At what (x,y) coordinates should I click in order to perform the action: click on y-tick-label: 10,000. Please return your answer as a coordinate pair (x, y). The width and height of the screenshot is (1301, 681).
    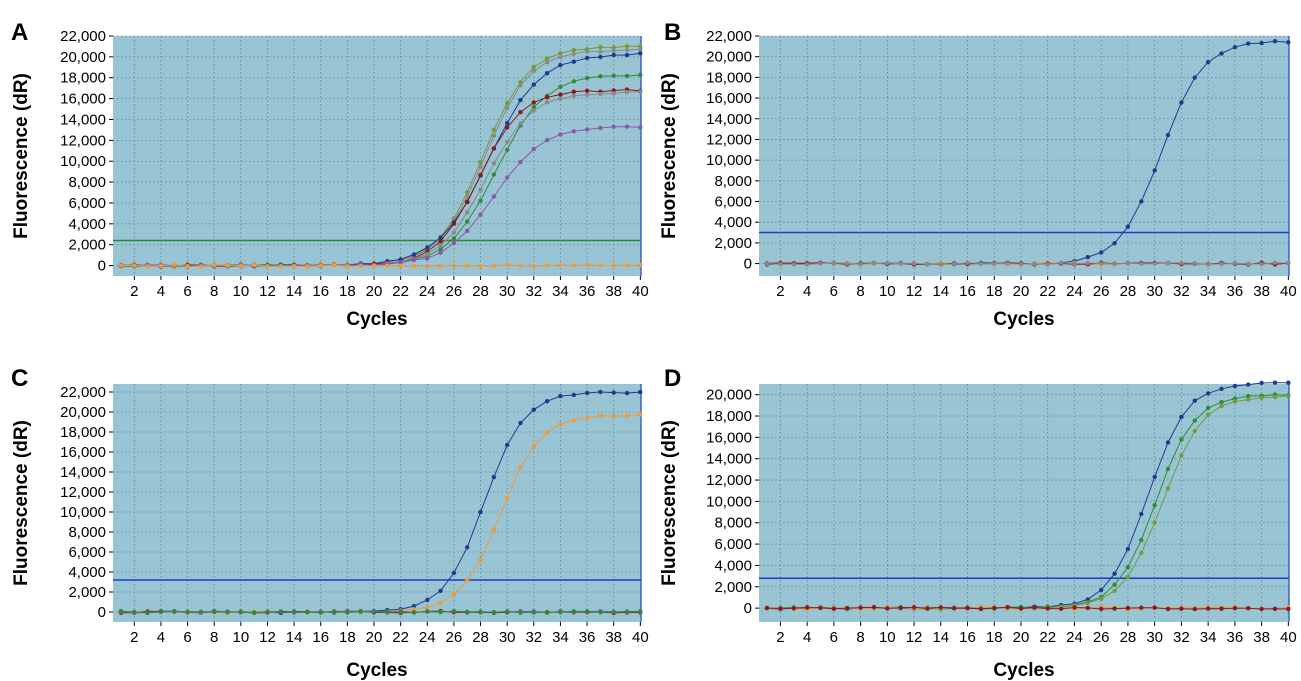
    Looking at the image, I should click on (729, 501).